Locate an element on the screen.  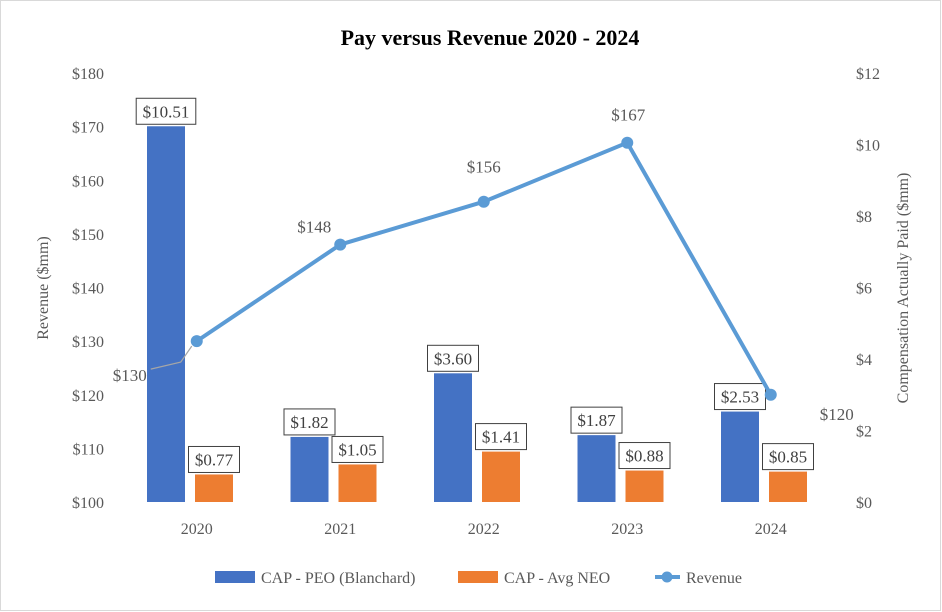
neo-data-label: $1.41 is located at coordinates (501, 437).